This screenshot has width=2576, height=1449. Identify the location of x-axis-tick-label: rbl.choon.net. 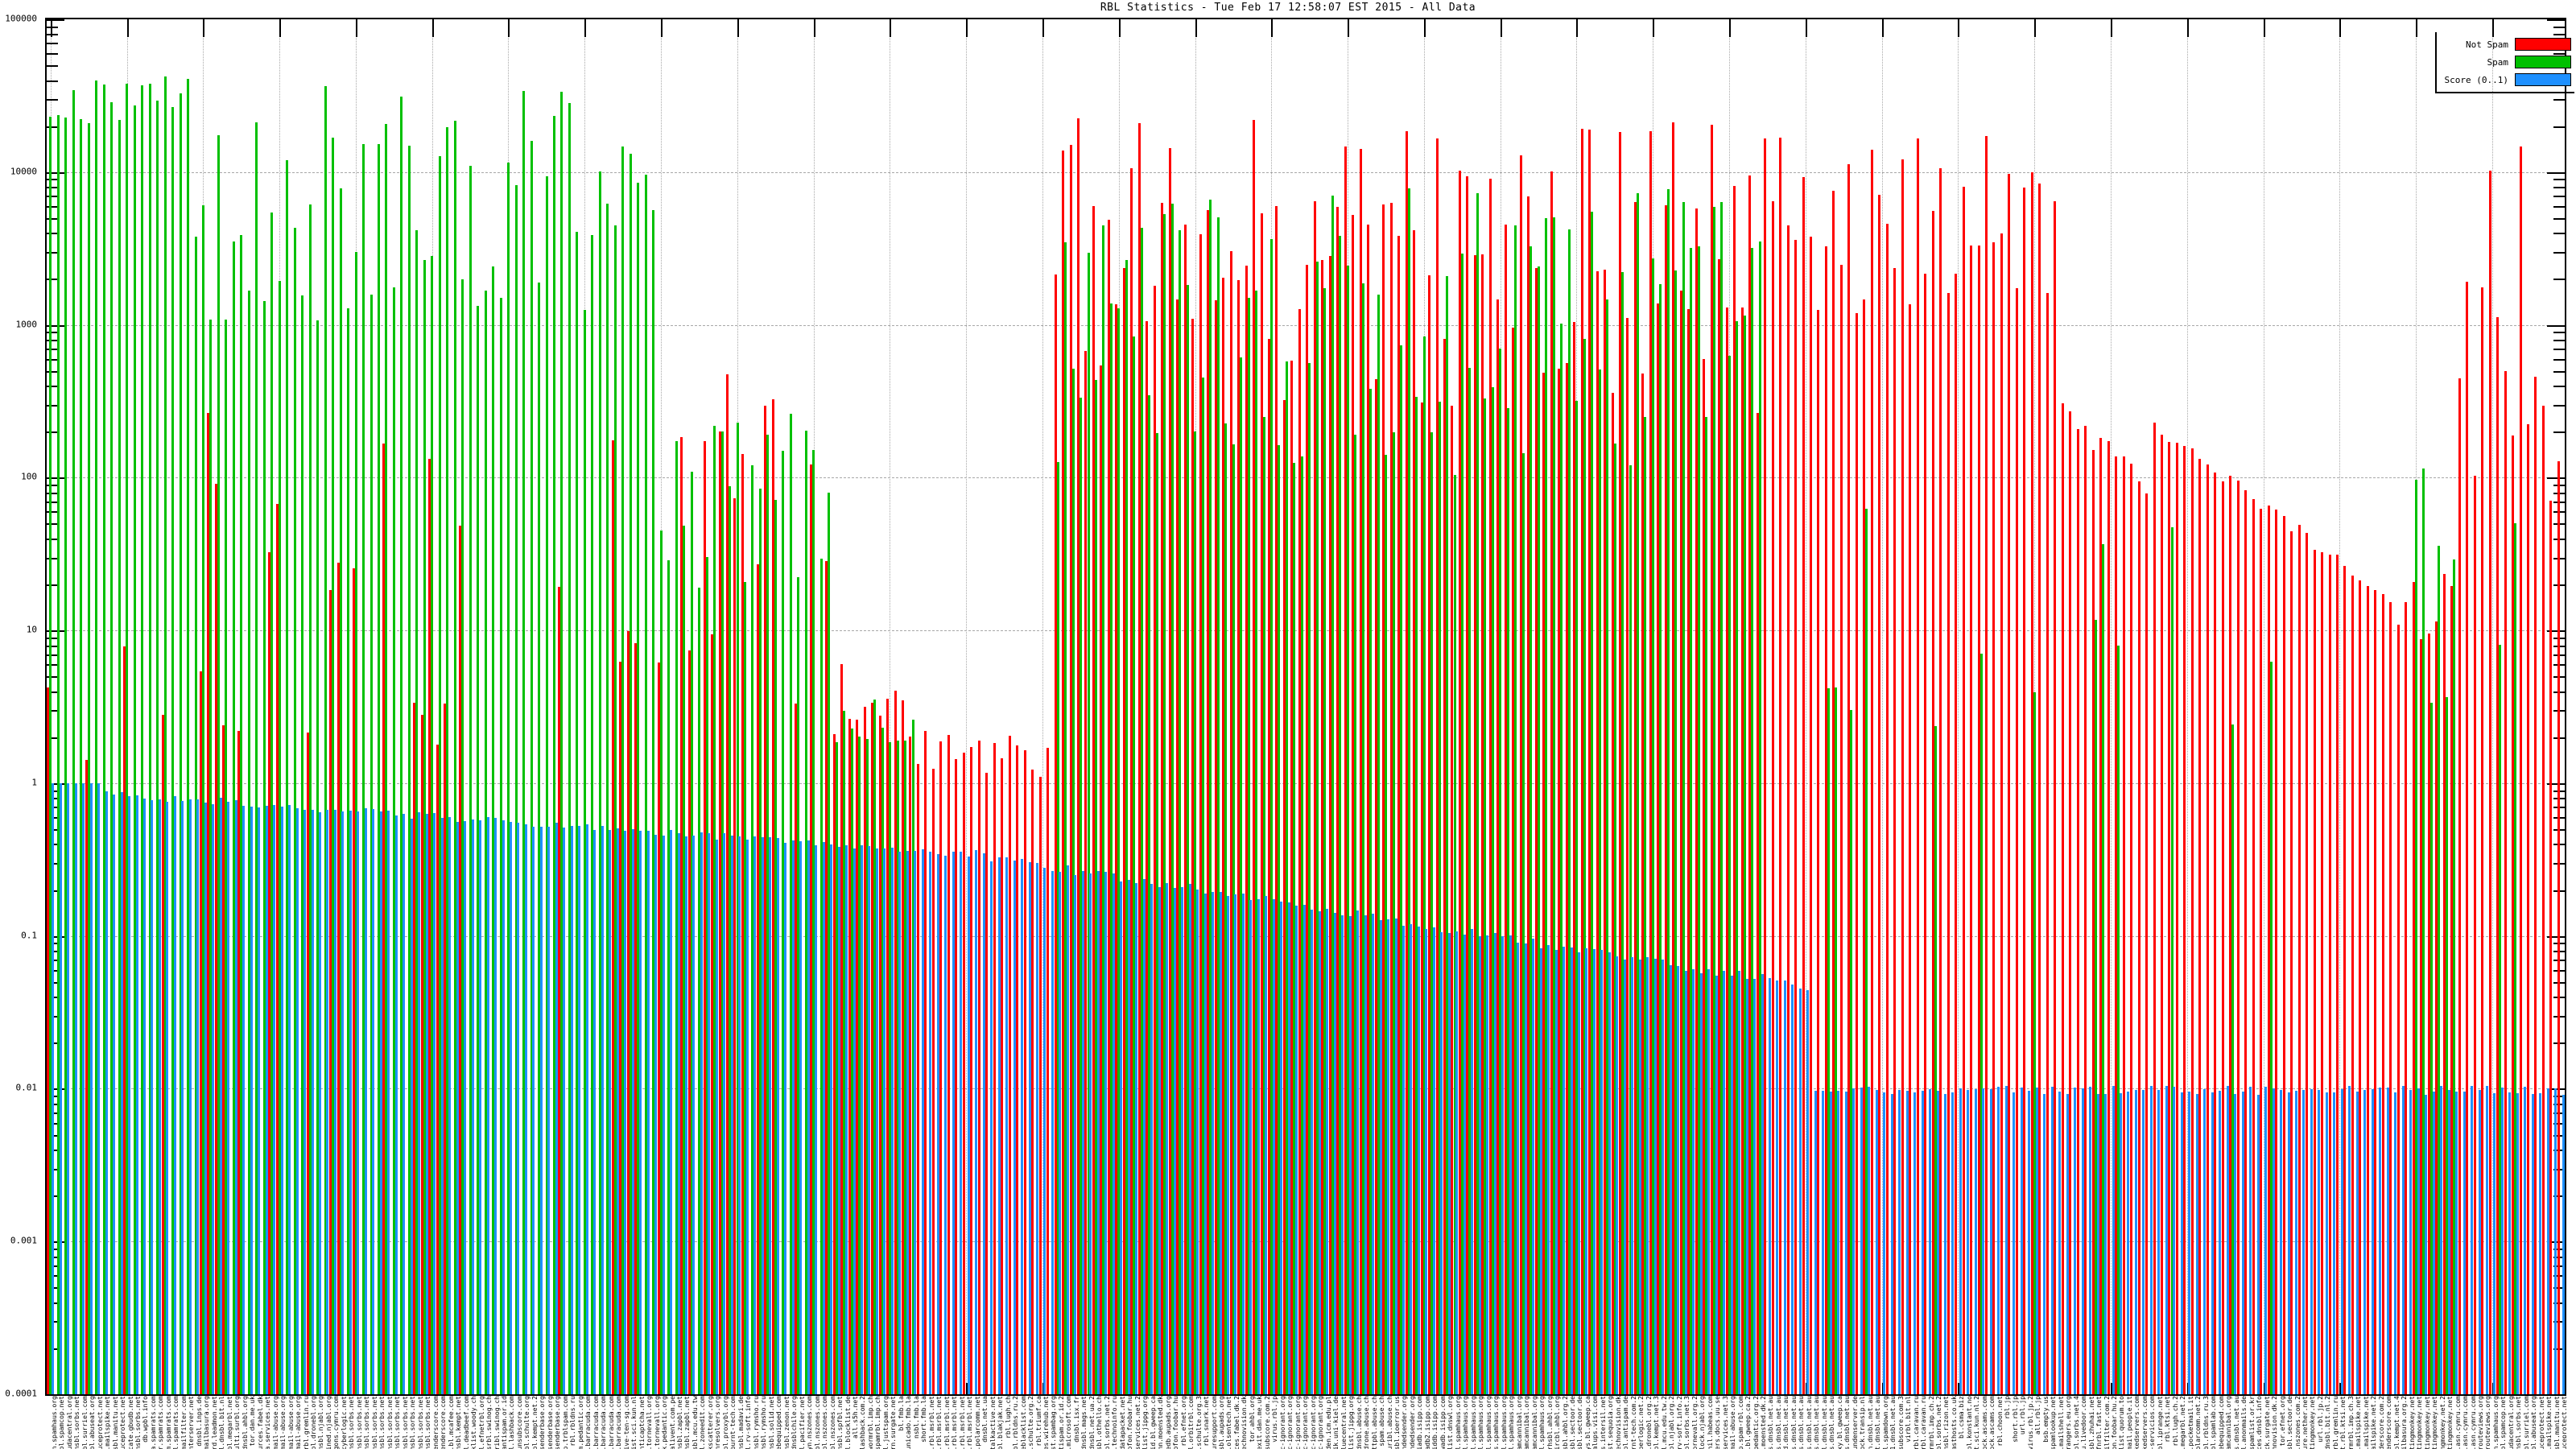
(2000, 1421).